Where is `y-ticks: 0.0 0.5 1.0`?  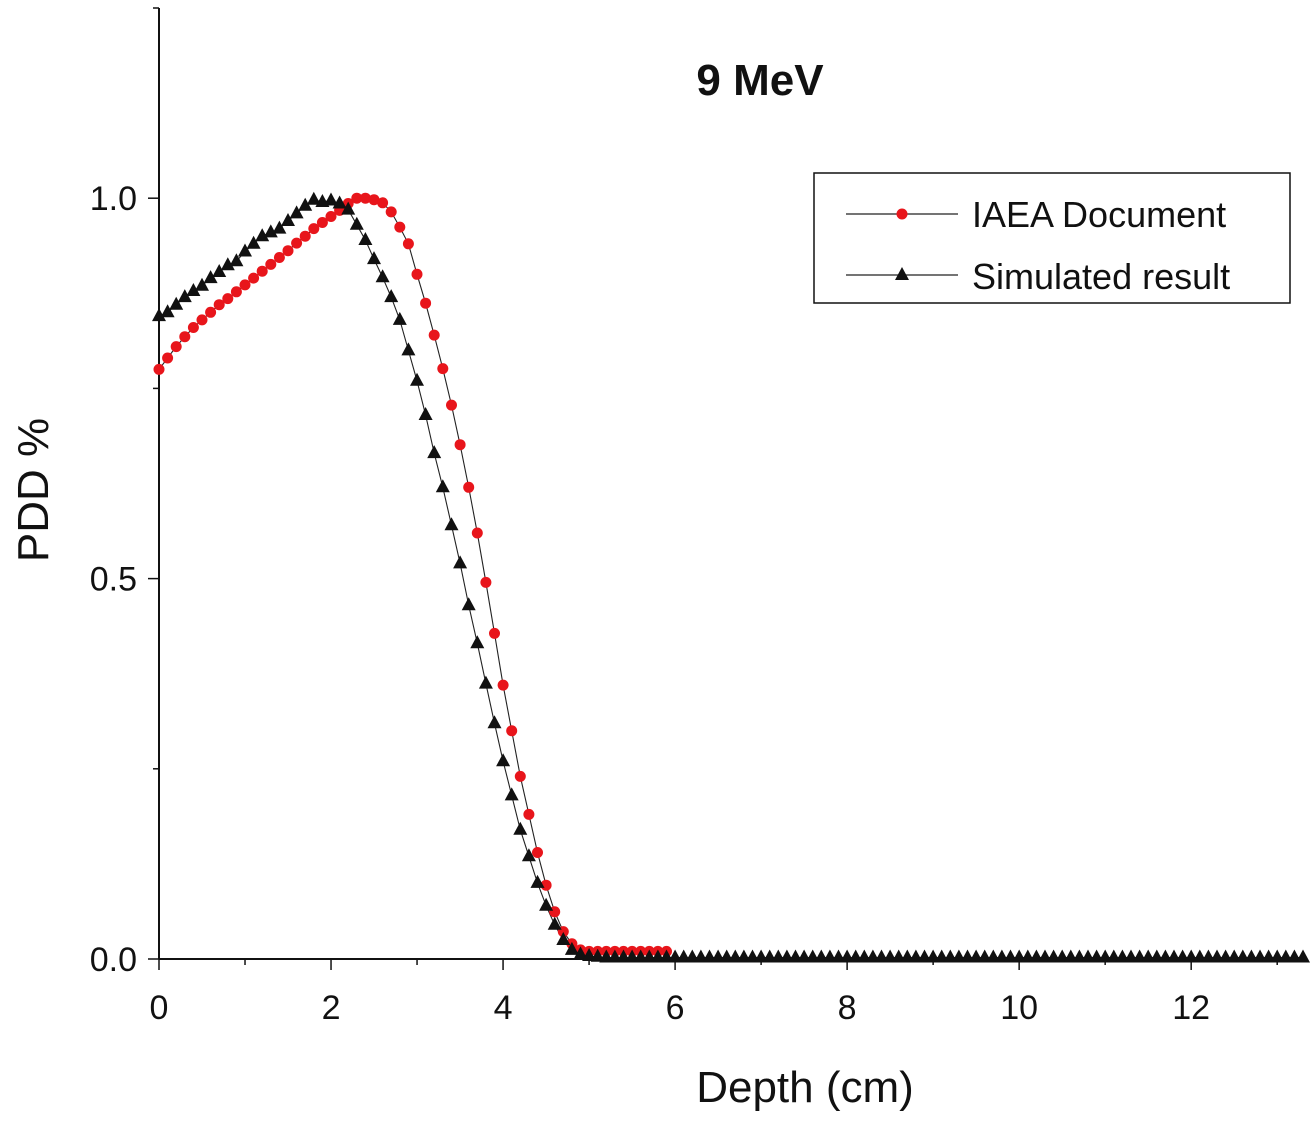 y-ticks: 0.0 0.5 1.0 is located at coordinates (124, 493).